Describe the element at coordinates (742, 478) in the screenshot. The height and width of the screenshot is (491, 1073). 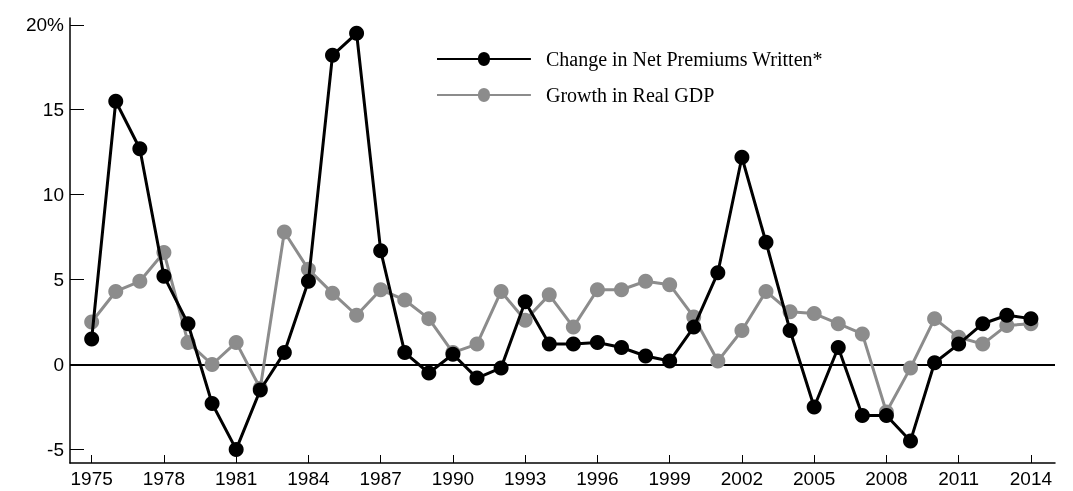
I see `x-tick-label: 2002` at that location.